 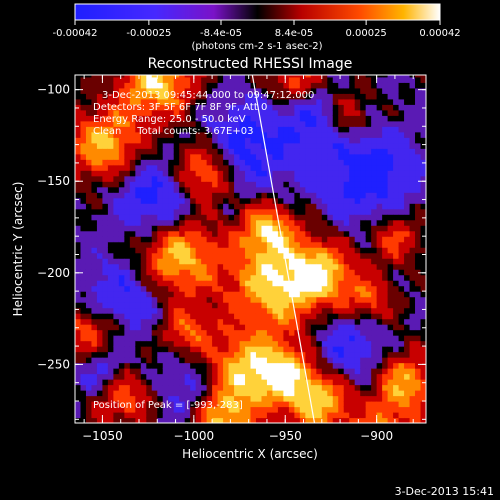 What do you see at coordinates (294, 33) in the screenshot?
I see `colorbar-tick-label: 8.4e-05` at bounding box center [294, 33].